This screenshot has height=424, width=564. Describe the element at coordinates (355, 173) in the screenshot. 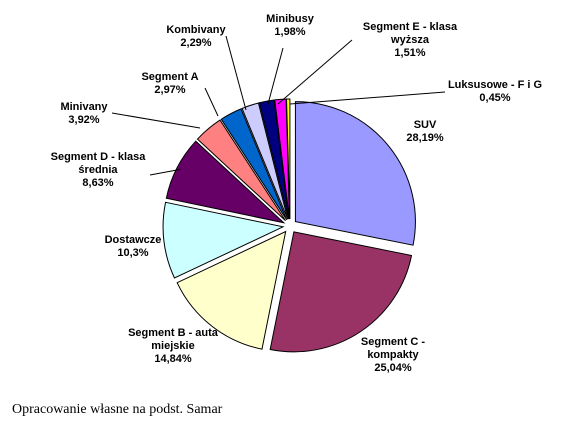

I see `pie-slice-suv` at that location.